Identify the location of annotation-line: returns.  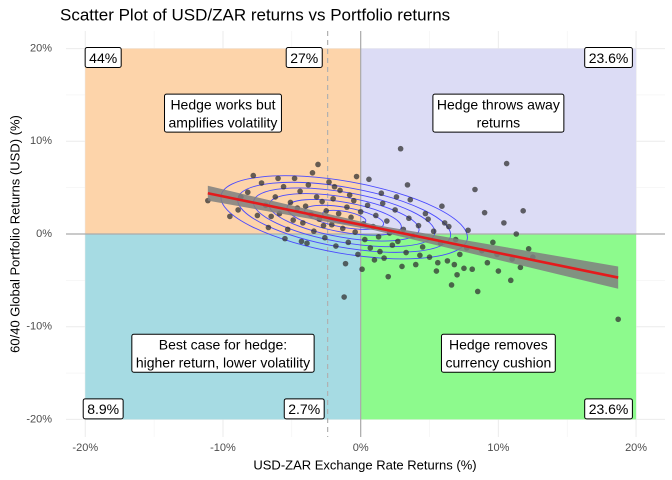
(499, 122).